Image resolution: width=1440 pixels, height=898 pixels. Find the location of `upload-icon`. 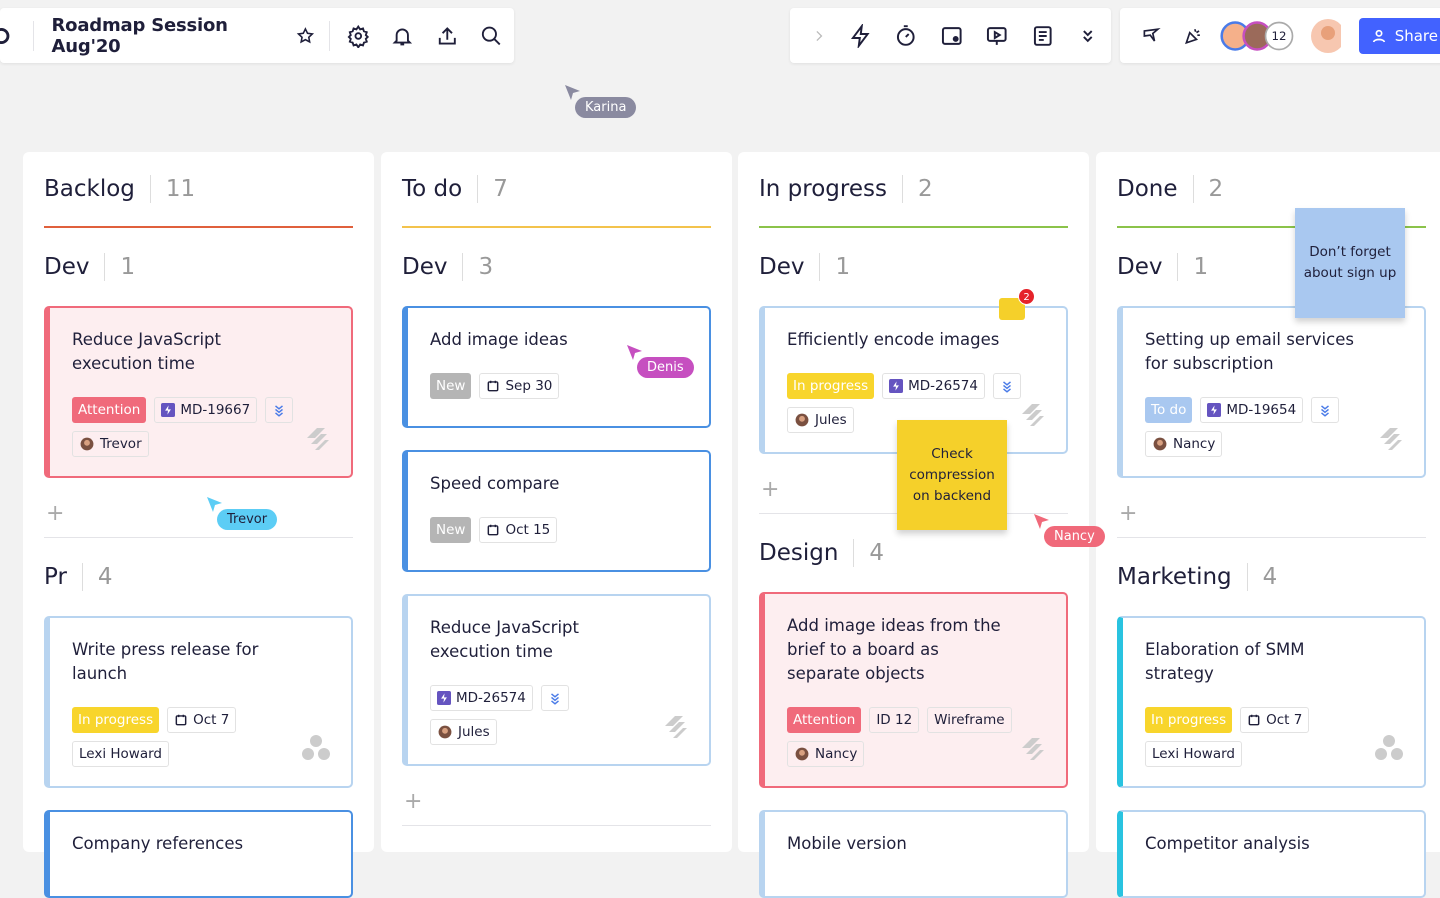

upload-icon is located at coordinates (447, 36).